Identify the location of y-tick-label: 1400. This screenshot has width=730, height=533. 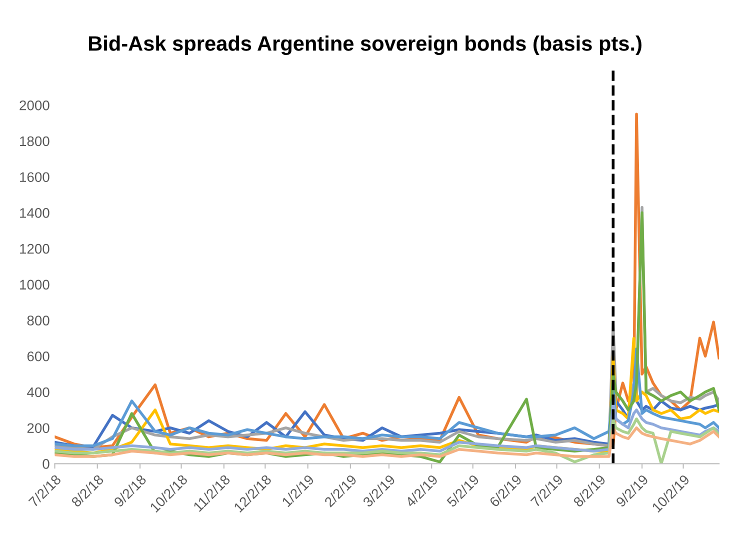
(35, 213).